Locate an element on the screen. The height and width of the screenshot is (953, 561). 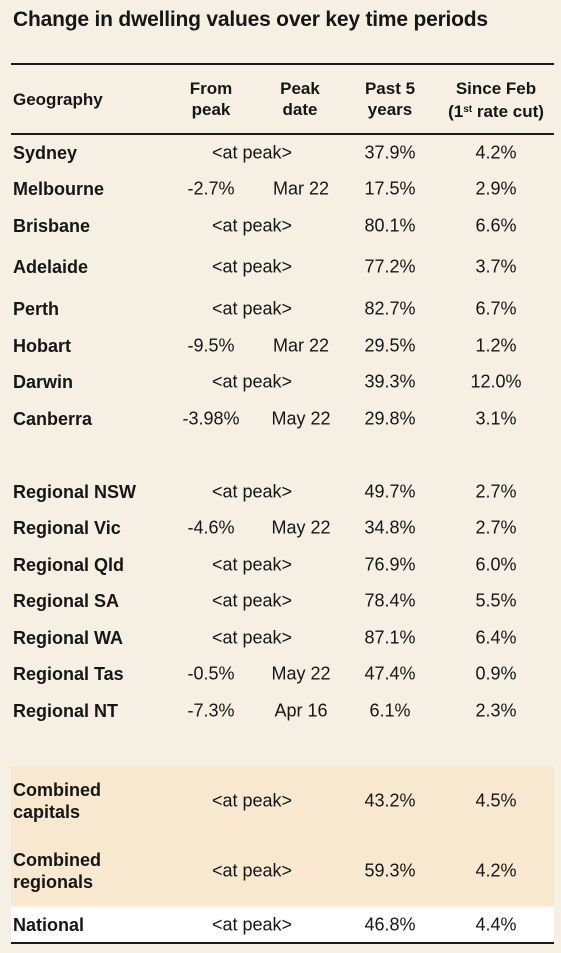
table-row: Combined regionals <at peak> 59.3% 4.2% is located at coordinates (282, 871).